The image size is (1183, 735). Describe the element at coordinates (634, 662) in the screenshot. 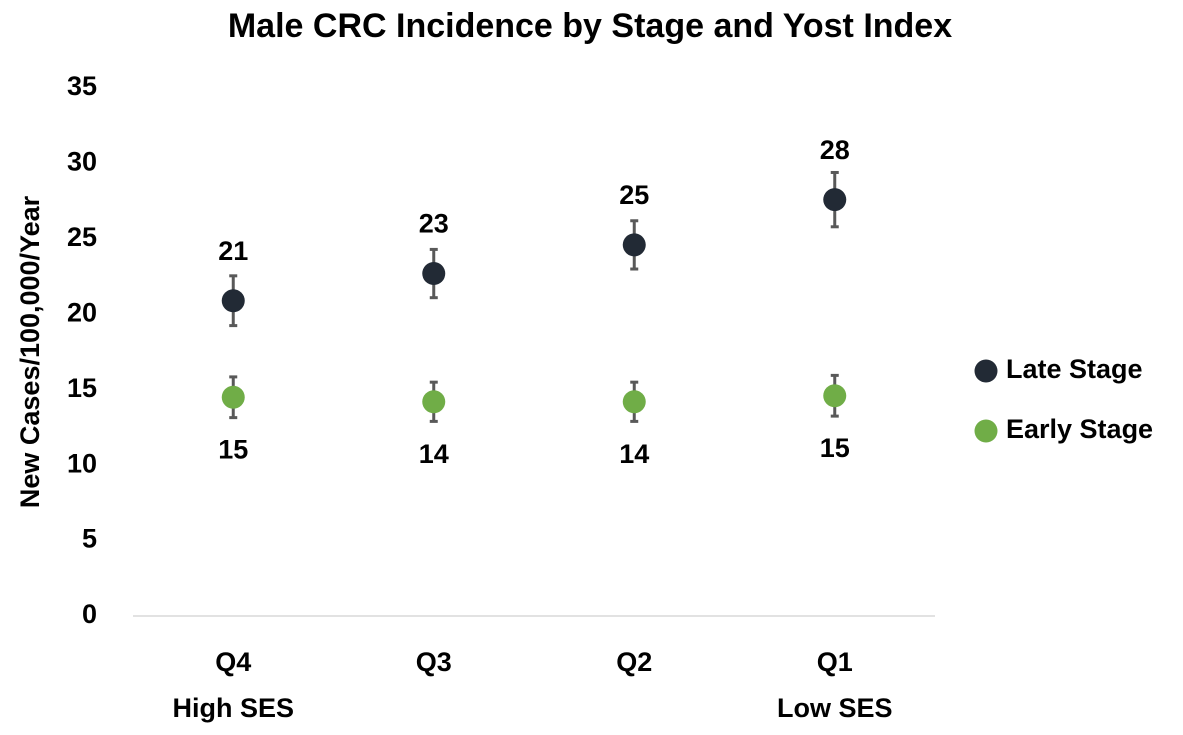

I see `x-tick-label: Q2` at that location.